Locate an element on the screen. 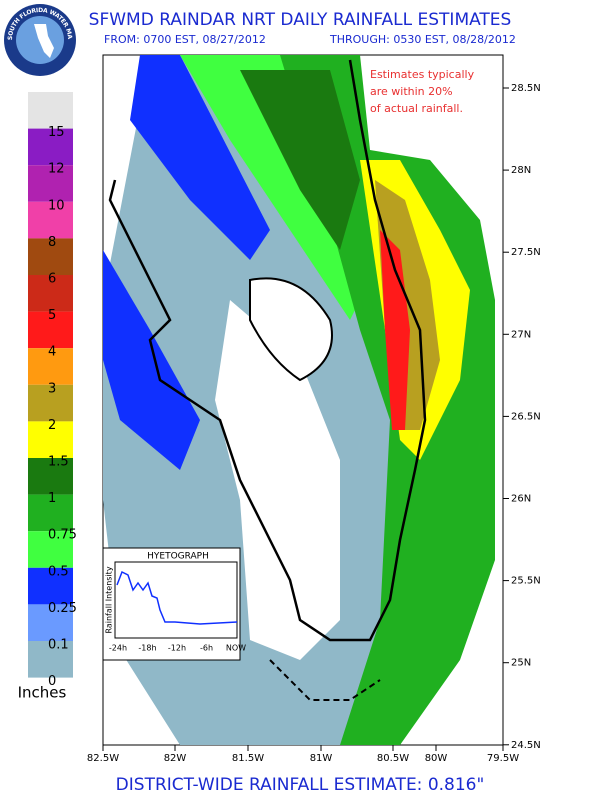 The width and height of the screenshot is (602, 806). legend-label: 0 is located at coordinates (52, 681).